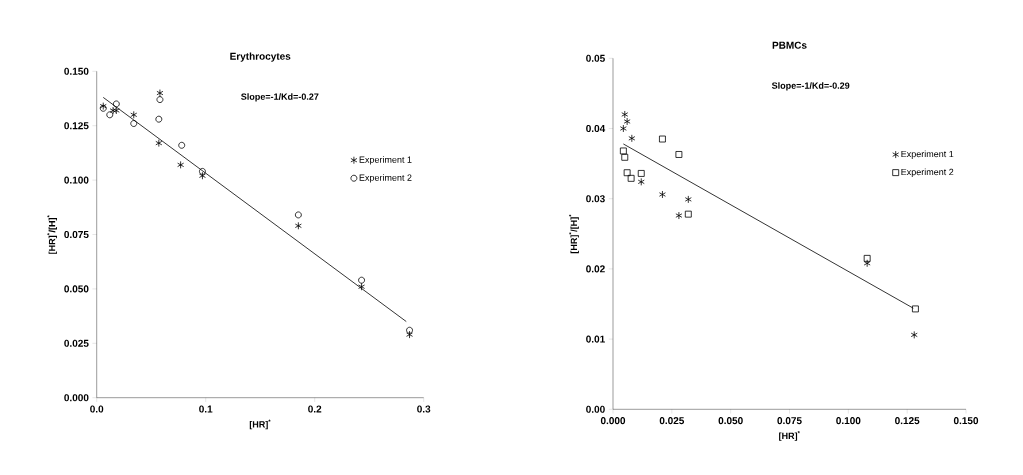 This screenshot has width=1023, height=475. Describe the element at coordinates (280, 97) in the screenshot. I see `annotation: Slope=-1/Kd=-0.27` at that location.